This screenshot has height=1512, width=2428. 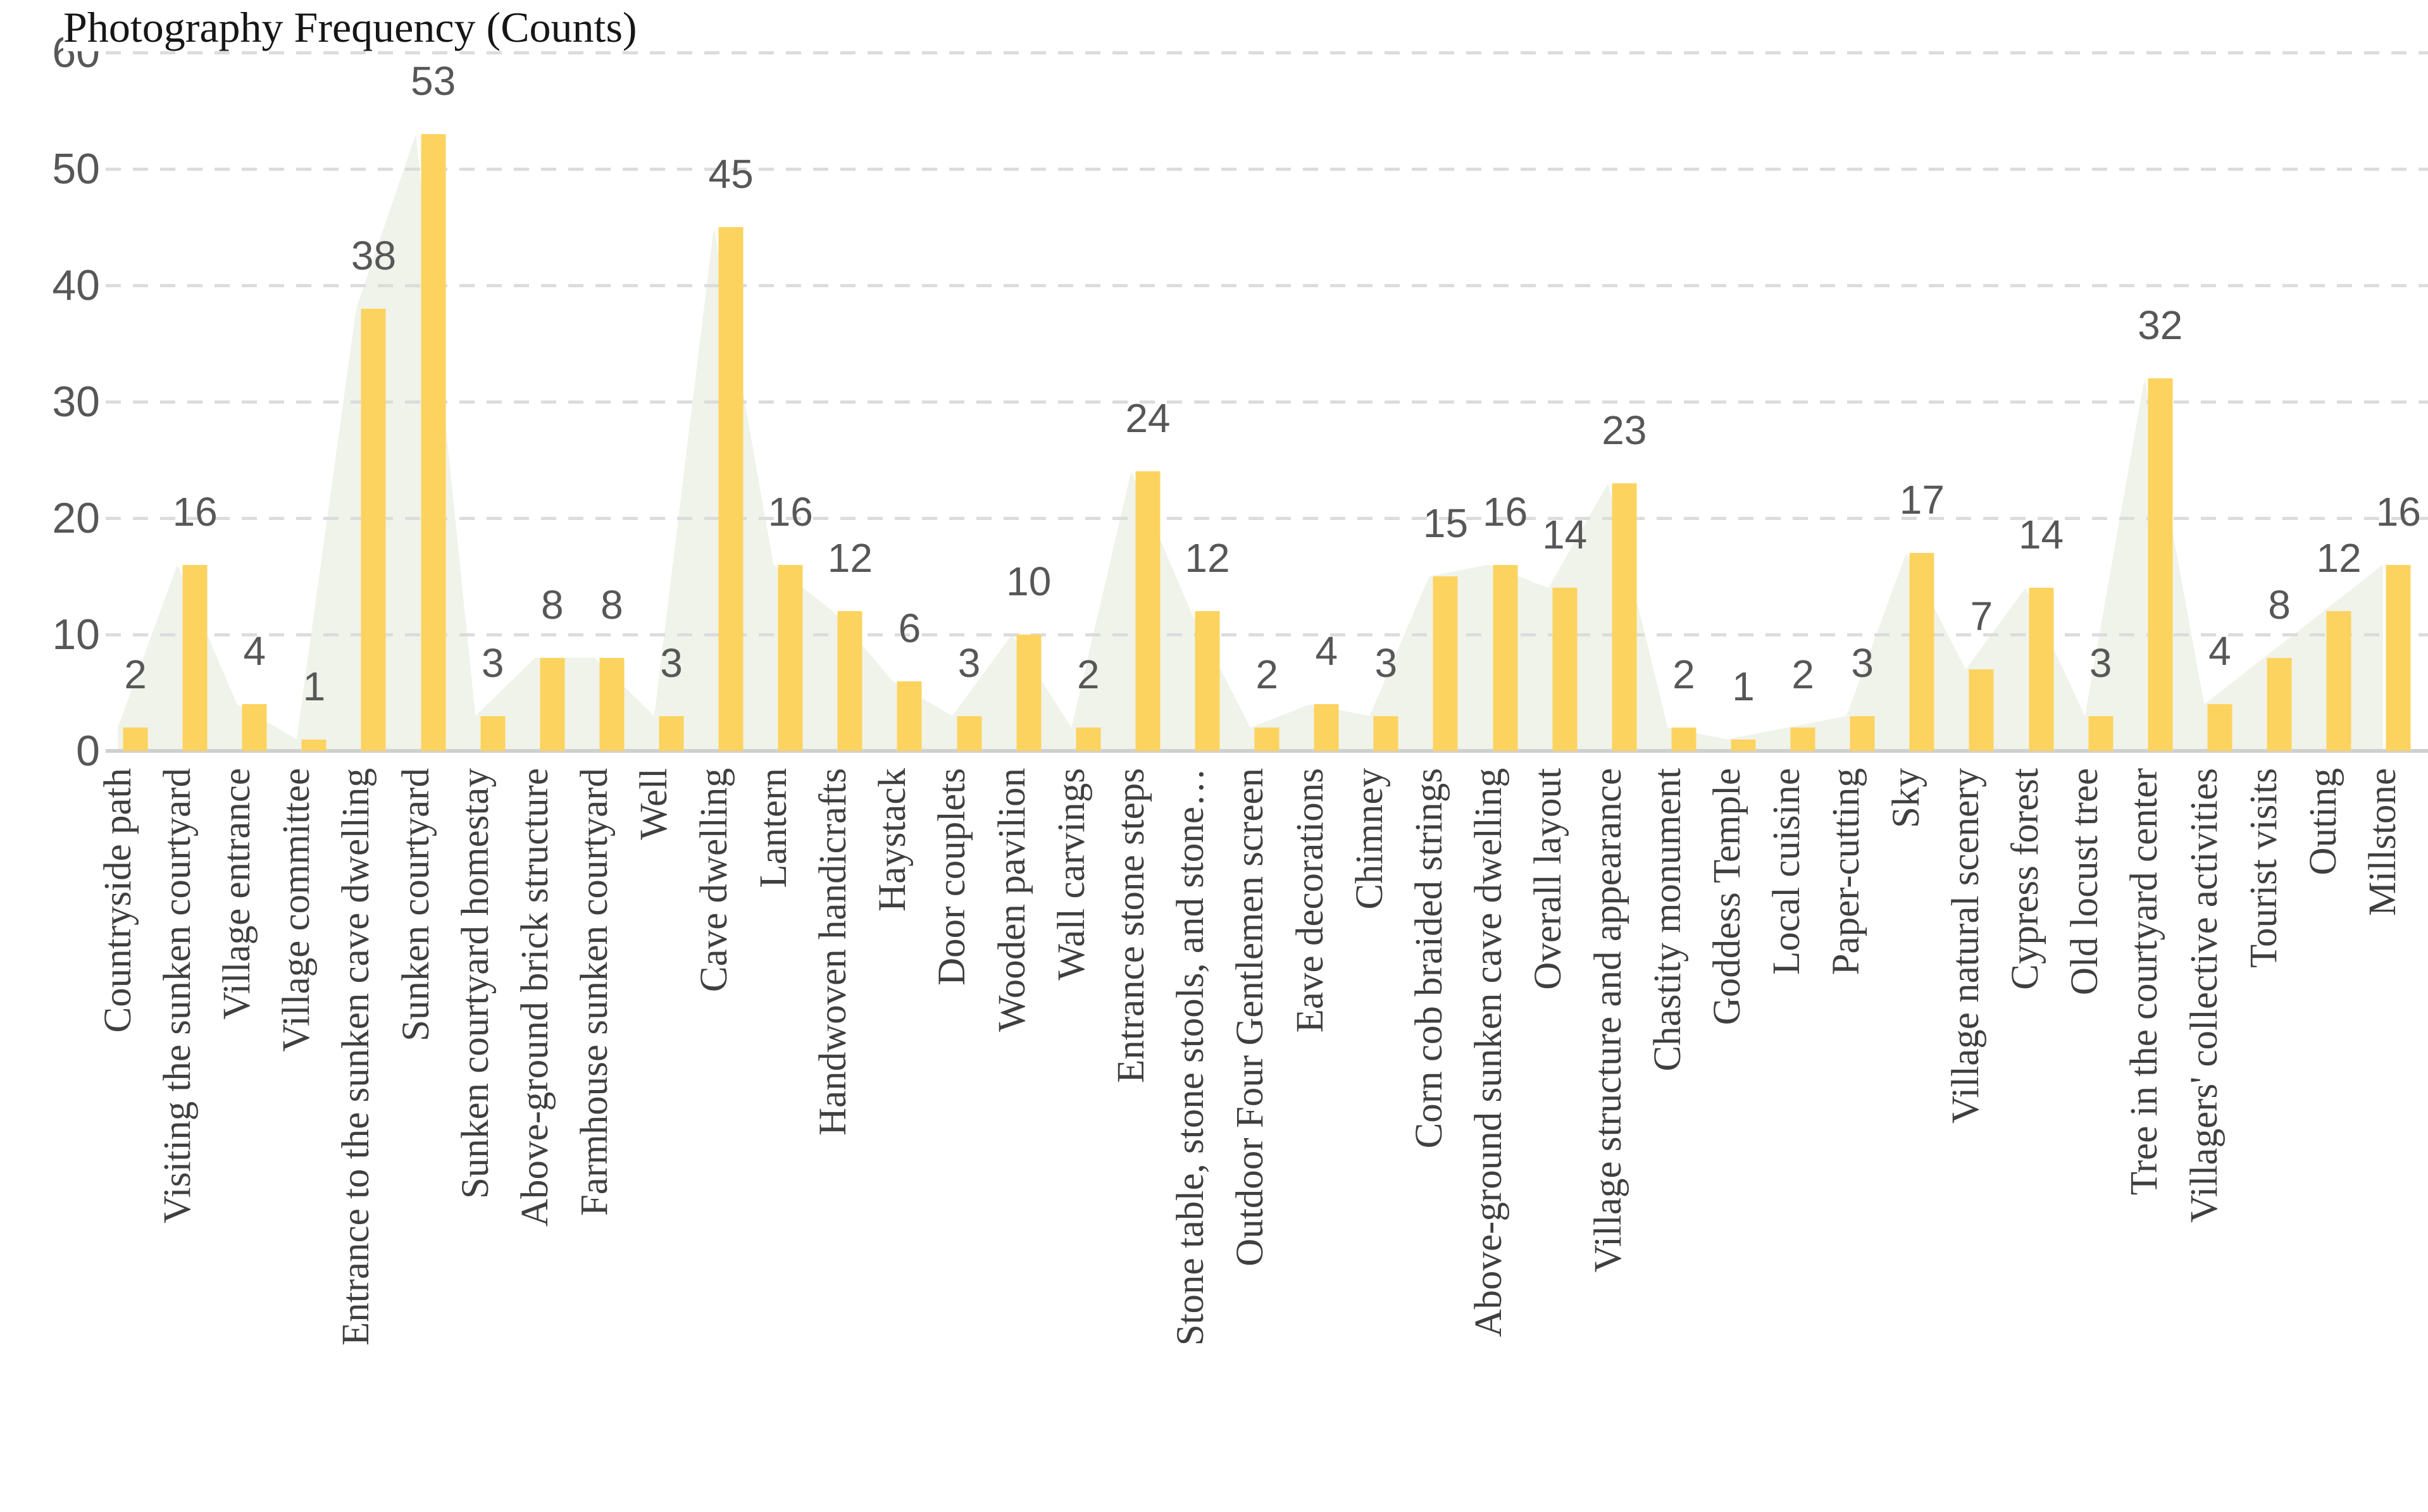 I want to click on bar-slot: 14, so click(x=1565, y=402).